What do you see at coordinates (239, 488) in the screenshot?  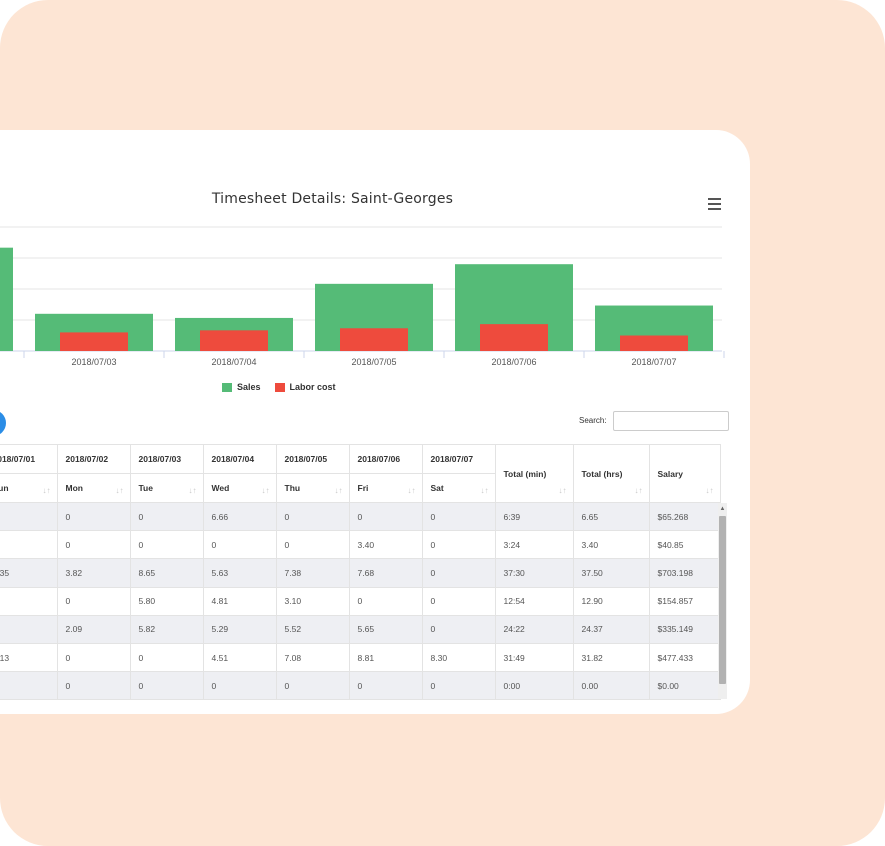 I see `day-header: Wed ↓↑` at bounding box center [239, 488].